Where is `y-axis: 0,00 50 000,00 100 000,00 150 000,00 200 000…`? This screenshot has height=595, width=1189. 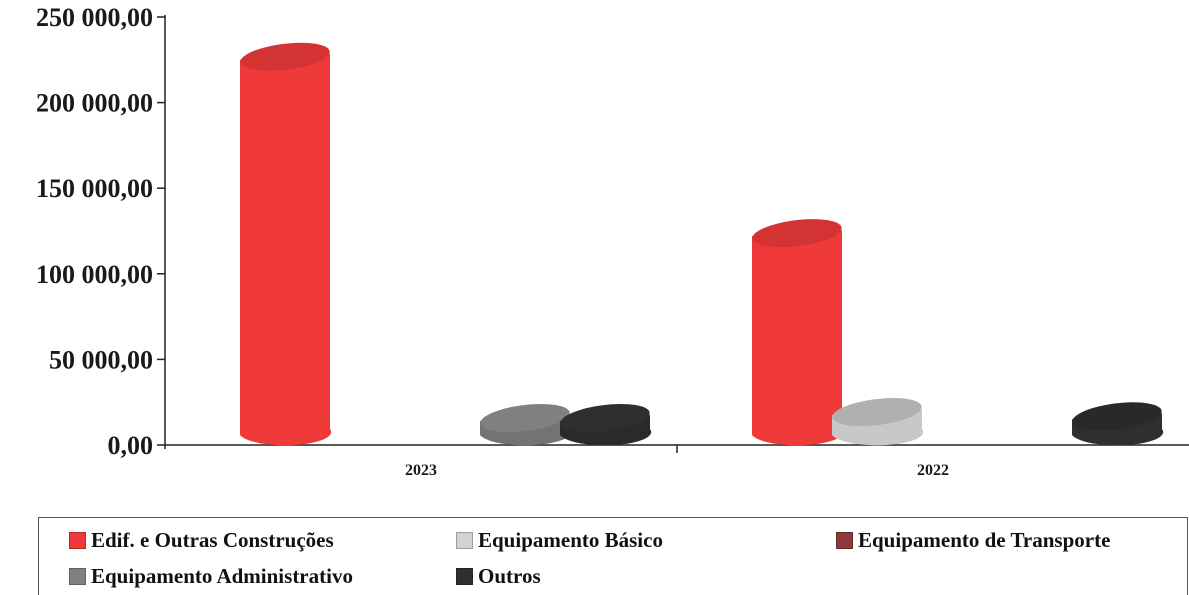
y-axis: 0,00 50 000,00 100 000,00 150 000,00 200 000… is located at coordinates (101, 231).